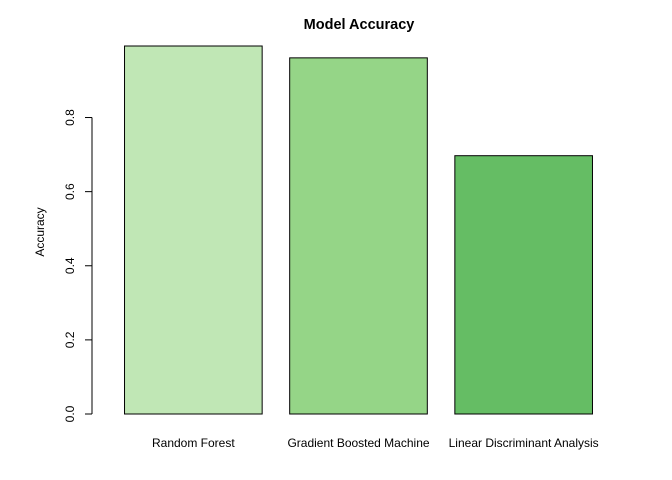 This screenshot has width=672, height=480. What do you see at coordinates (70, 191) in the screenshot?
I see `y-tick-label: 0.6` at bounding box center [70, 191].